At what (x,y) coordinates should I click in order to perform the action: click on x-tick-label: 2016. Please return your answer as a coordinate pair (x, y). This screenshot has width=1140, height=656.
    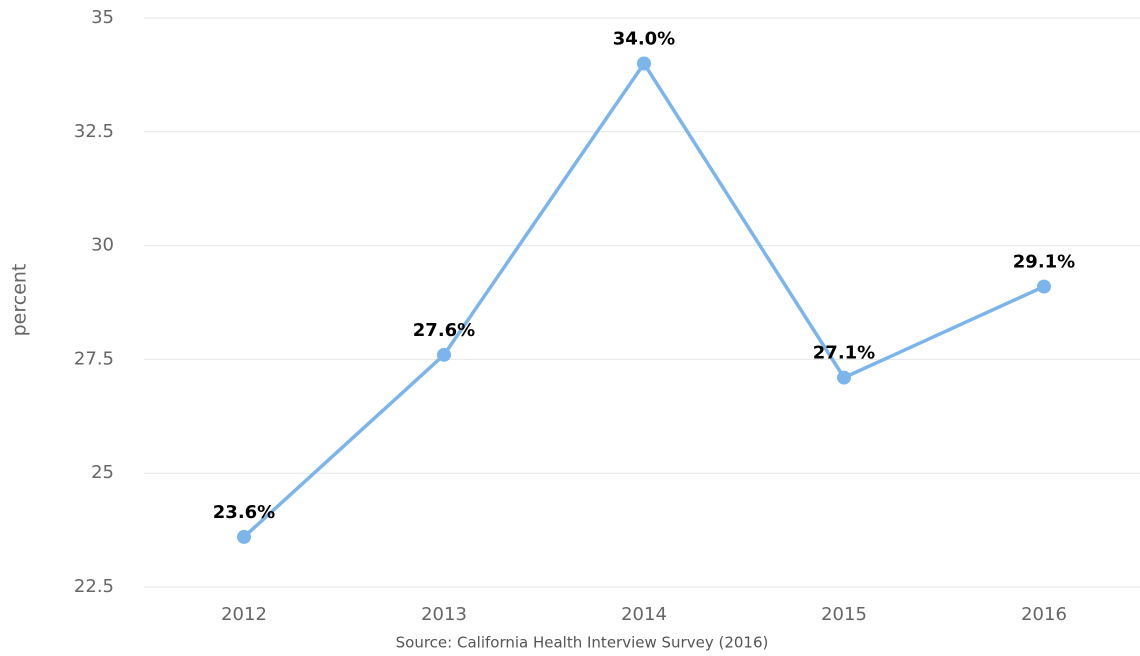
    Looking at the image, I should click on (1044, 614).